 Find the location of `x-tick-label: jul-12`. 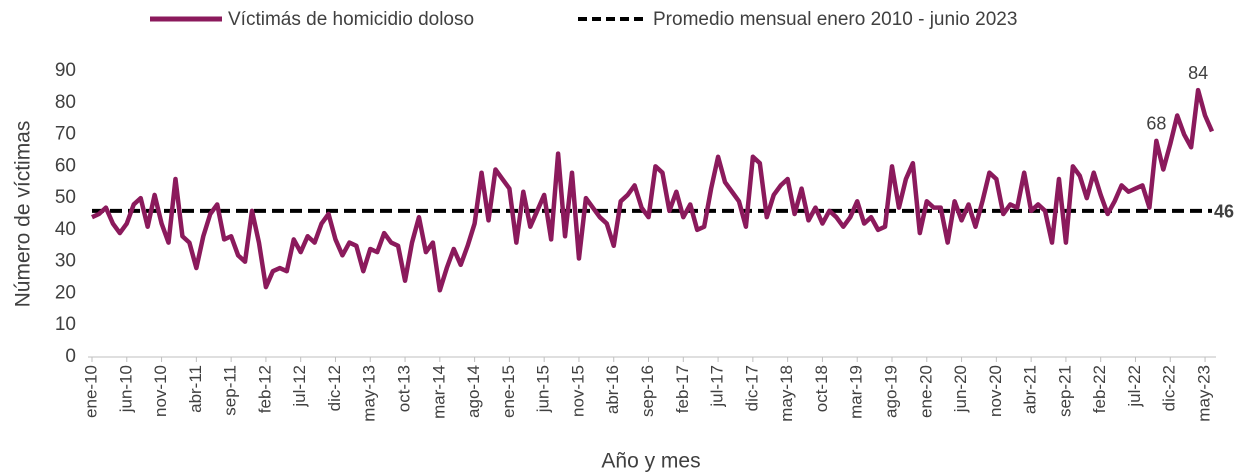

x-tick-label: jul-12 is located at coordinates (299, 386).